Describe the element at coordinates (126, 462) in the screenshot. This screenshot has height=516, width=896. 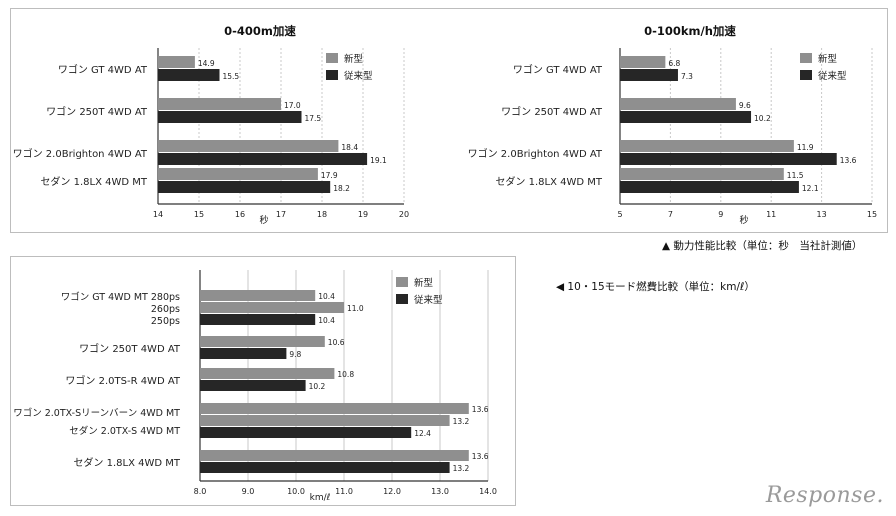
I see `category-label: セダン 1.8LX 4WD MT` at that location.